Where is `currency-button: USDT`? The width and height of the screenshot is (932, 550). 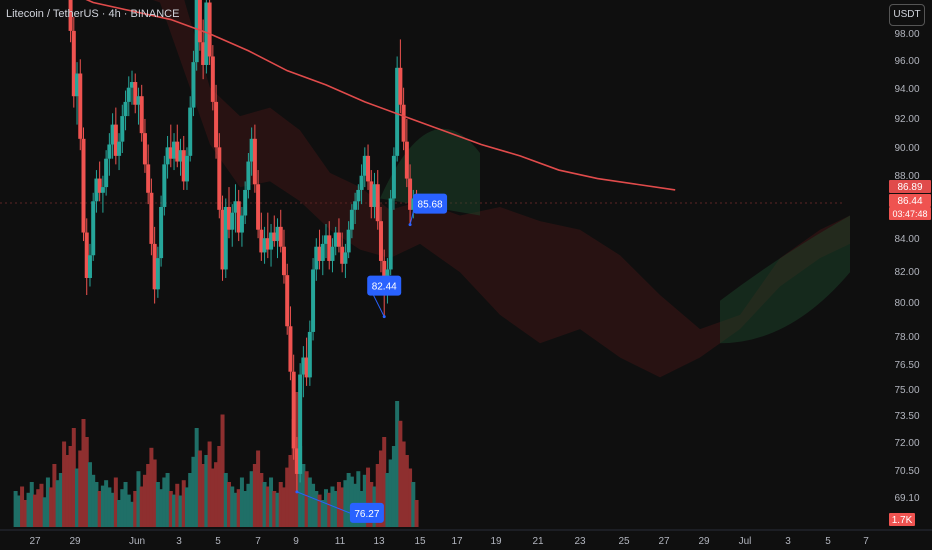
currency-button: USDT is located at coordinates (907, 15).